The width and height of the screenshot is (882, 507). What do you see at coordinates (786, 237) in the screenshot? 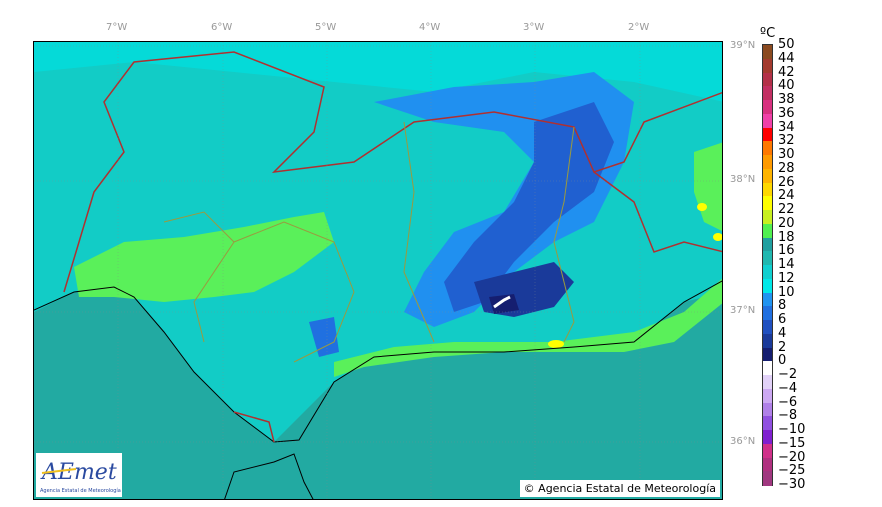
I see `colorbar-label: 18` at bounding box center [786, 237].